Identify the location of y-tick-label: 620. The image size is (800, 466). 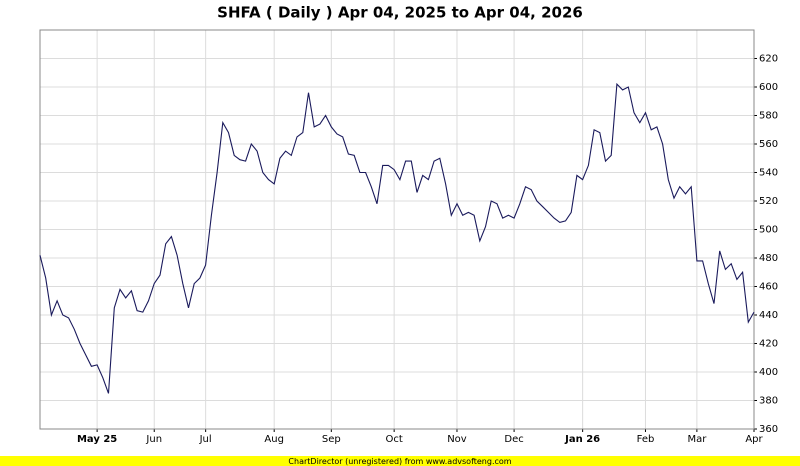
(768, 59).